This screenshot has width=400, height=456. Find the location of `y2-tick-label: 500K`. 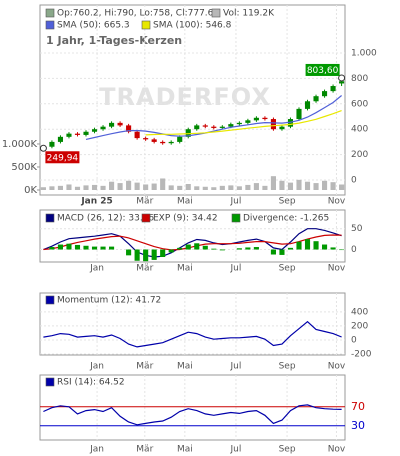

y2-tick-label: 500K is located at coordinates (24, 167).